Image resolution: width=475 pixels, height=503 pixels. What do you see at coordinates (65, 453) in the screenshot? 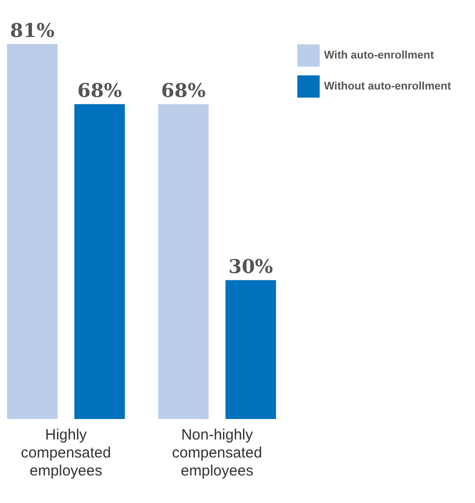
I see `x-tick-label: Highly compensated employees` at bounding box center [65, 453].